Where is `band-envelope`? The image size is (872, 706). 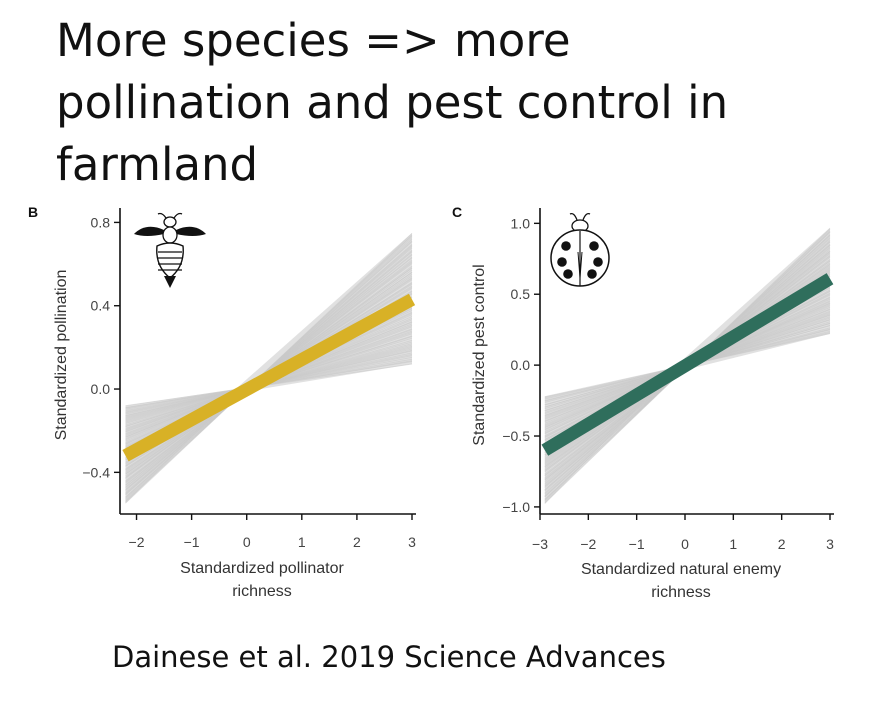
band-envelope is located at coordinates (269, 368).